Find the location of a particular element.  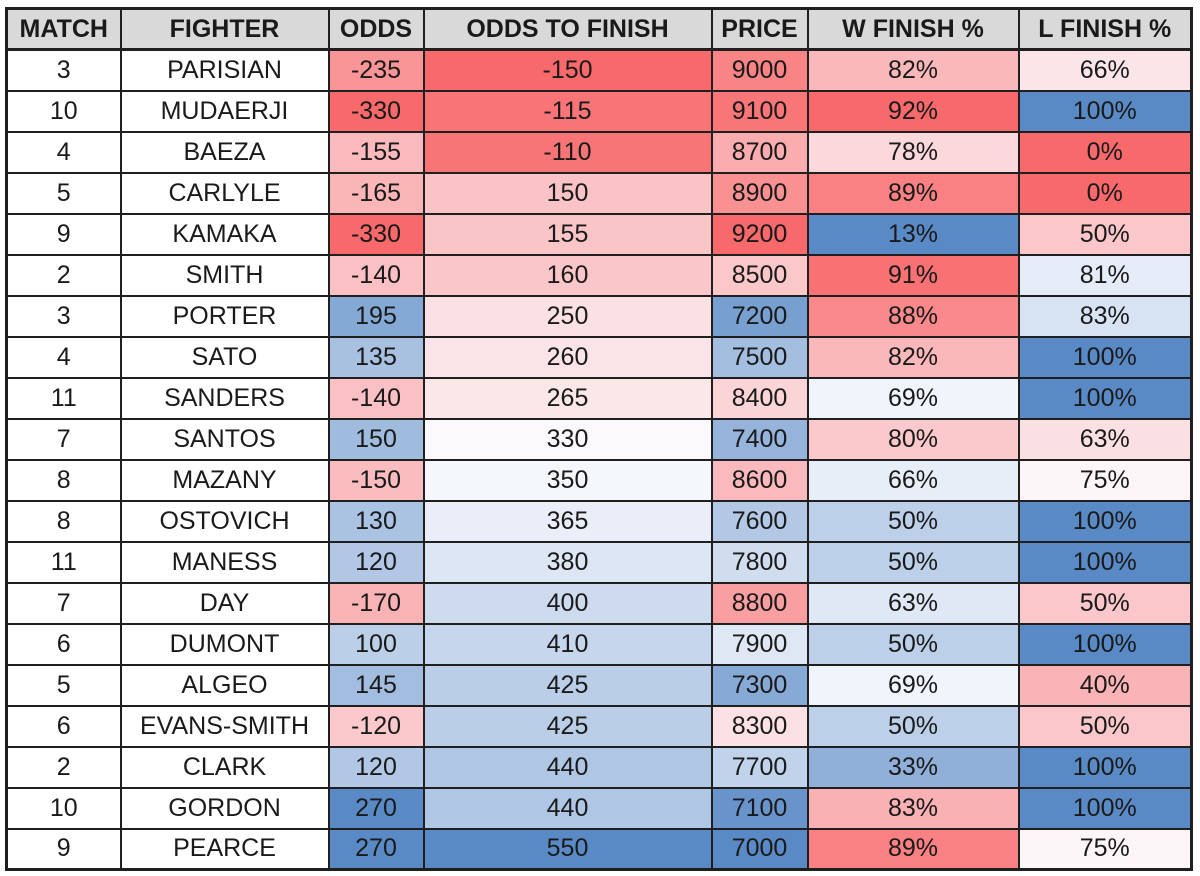

table-row: 9 KAMAKA -330 155 9200 13% 50% is located at coordinates (599, 234).